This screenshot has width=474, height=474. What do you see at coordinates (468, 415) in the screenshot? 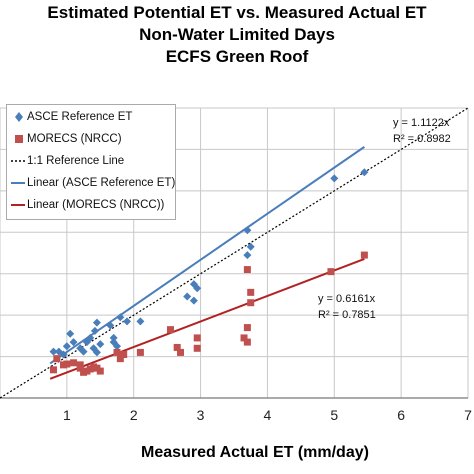
I see `x-tick-label: 7` at bounding box center [468, 415].